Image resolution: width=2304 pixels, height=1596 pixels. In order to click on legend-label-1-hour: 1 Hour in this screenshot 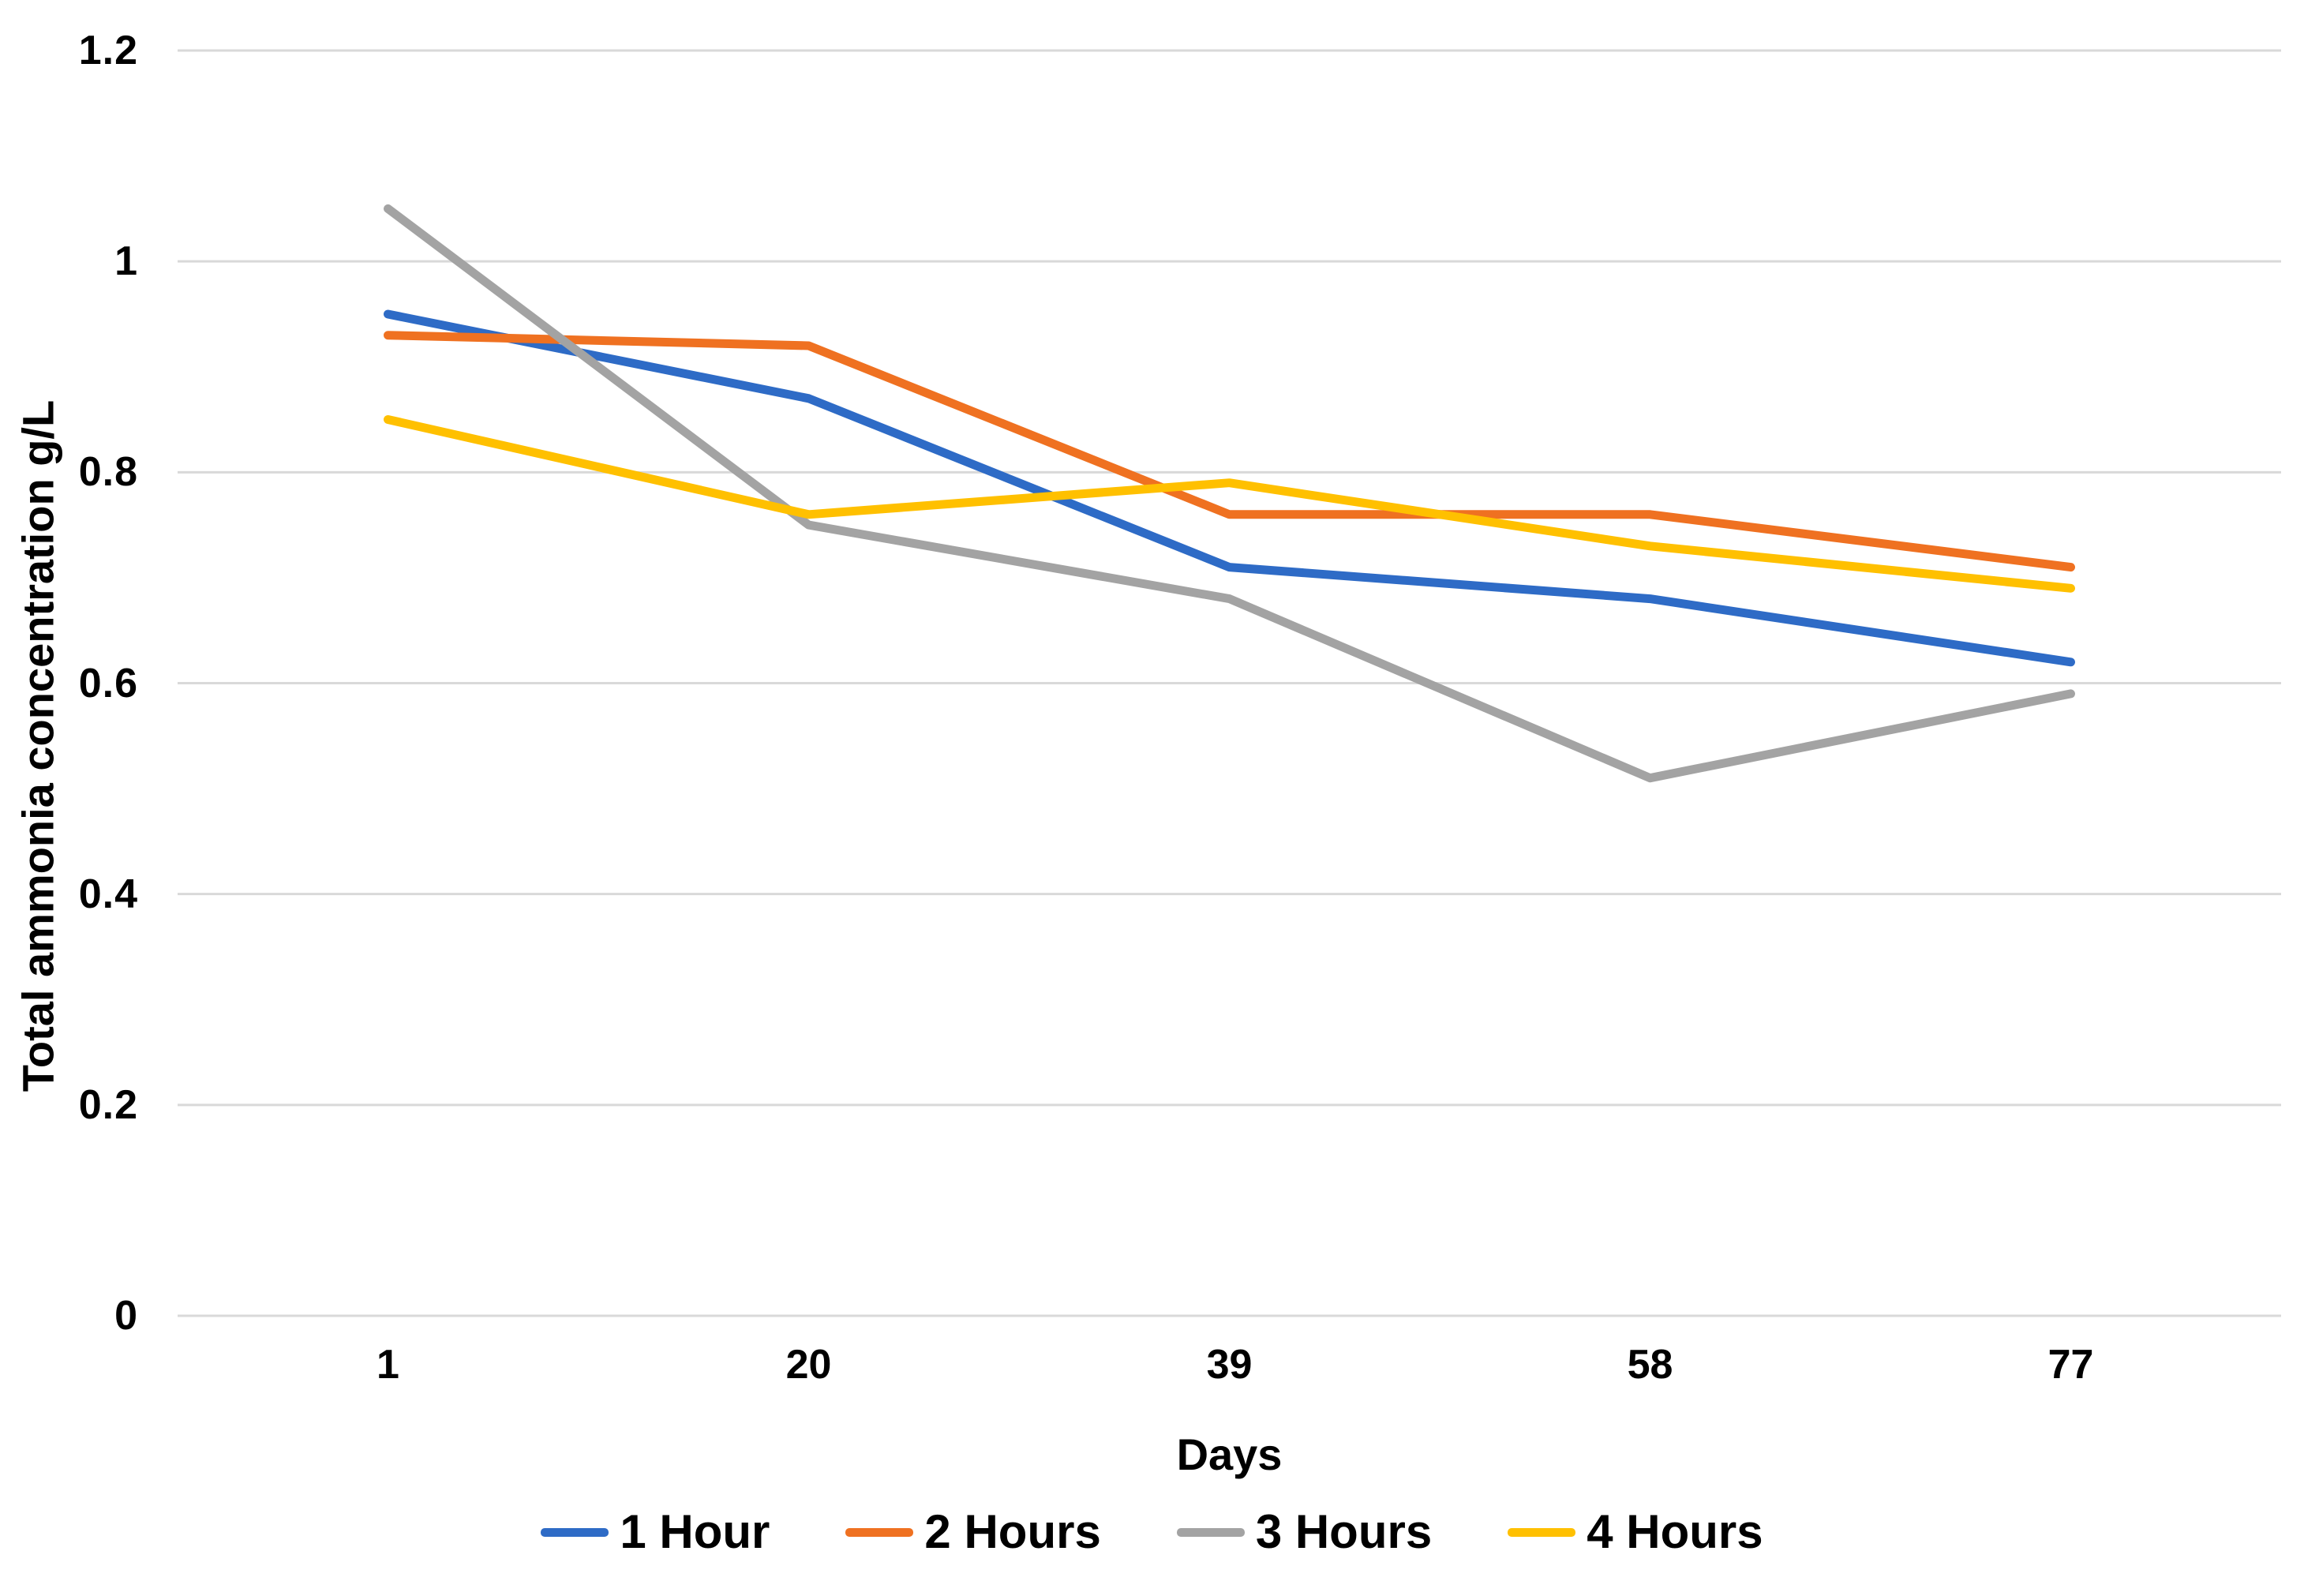, I will do `click(695, 1532)`.